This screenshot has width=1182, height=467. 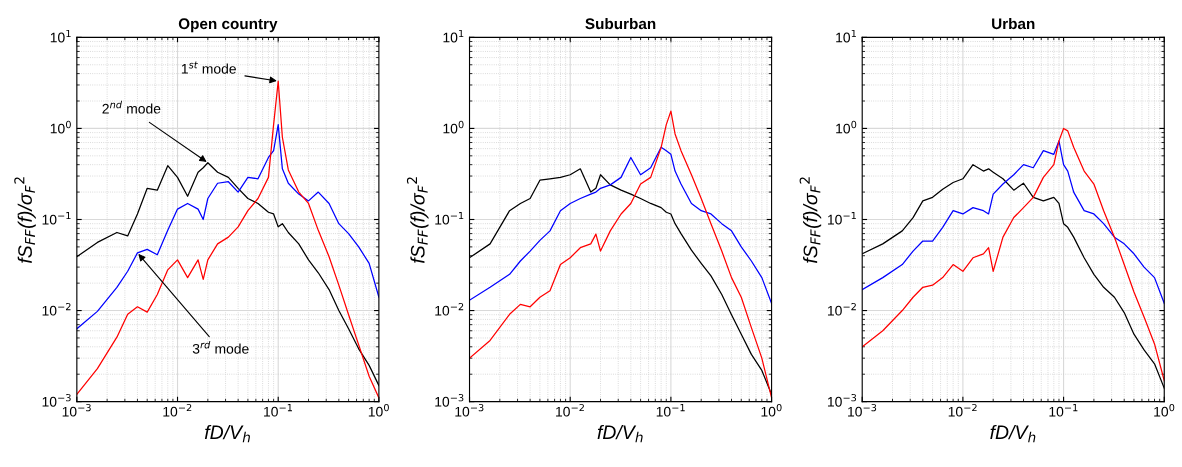 I want to click on chart-title: Open country, so click(x=228, y=25).